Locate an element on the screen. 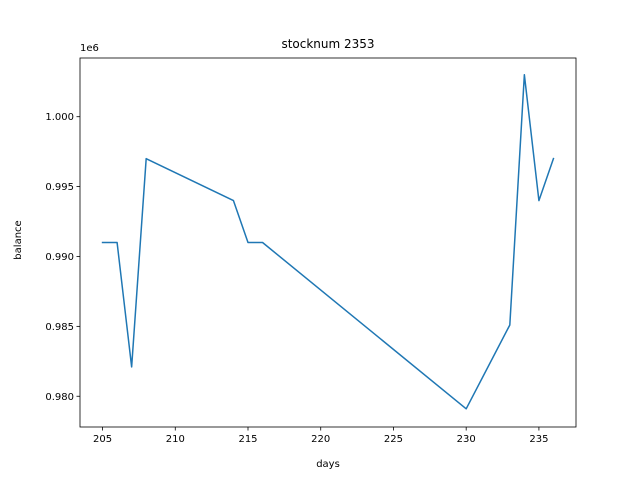 Image resolution: width=640 pixels, height=480 pixels. y-tick-label: 0.995 is located at coordinates (59, 187).